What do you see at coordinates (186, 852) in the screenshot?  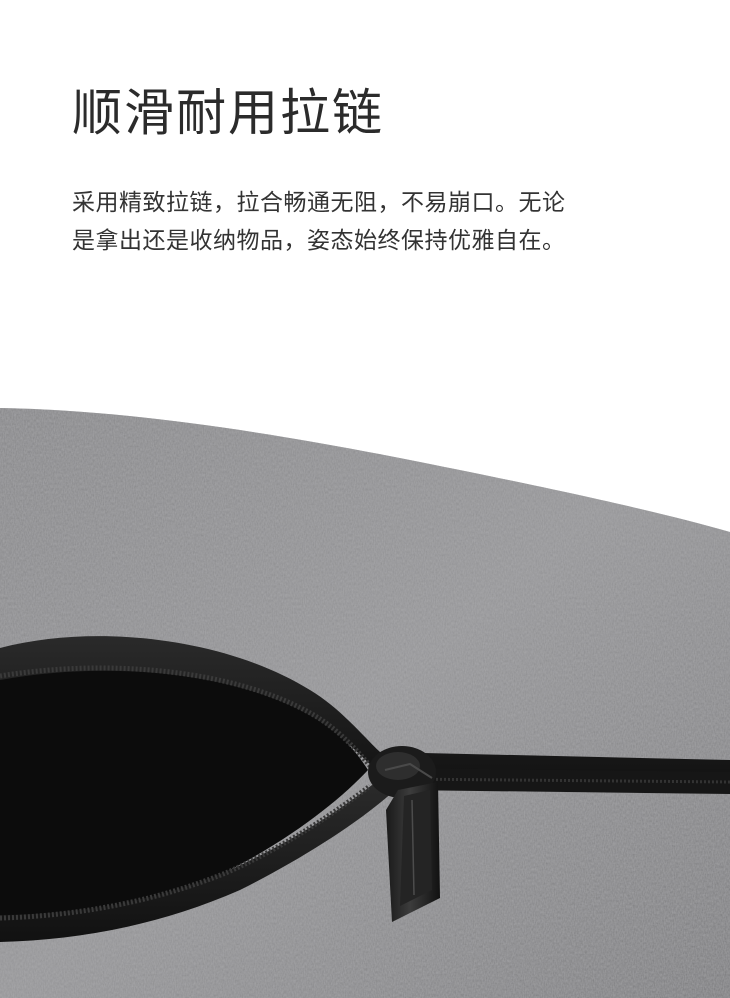 I see `zipper-teeth-lower` at bounding box center [186, 852].